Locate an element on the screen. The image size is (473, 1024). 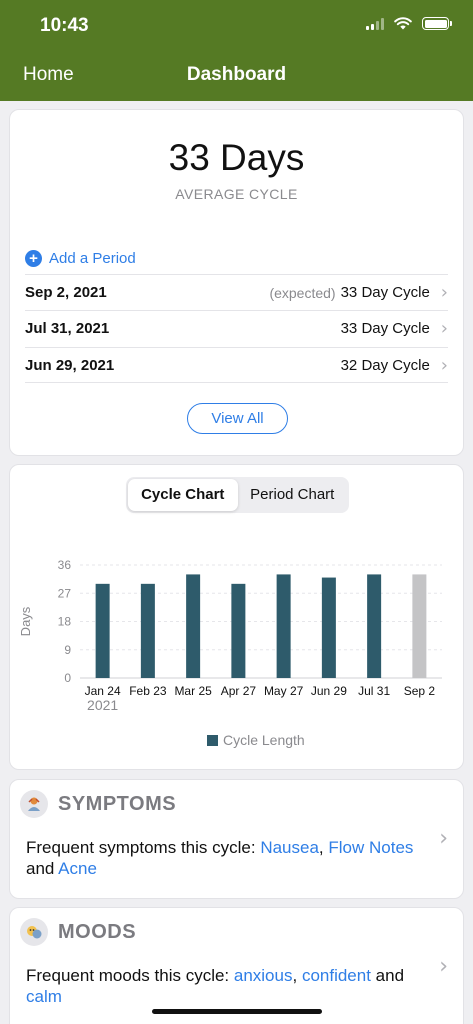
cellular-signal-icon is located at coordinates (375, 23).